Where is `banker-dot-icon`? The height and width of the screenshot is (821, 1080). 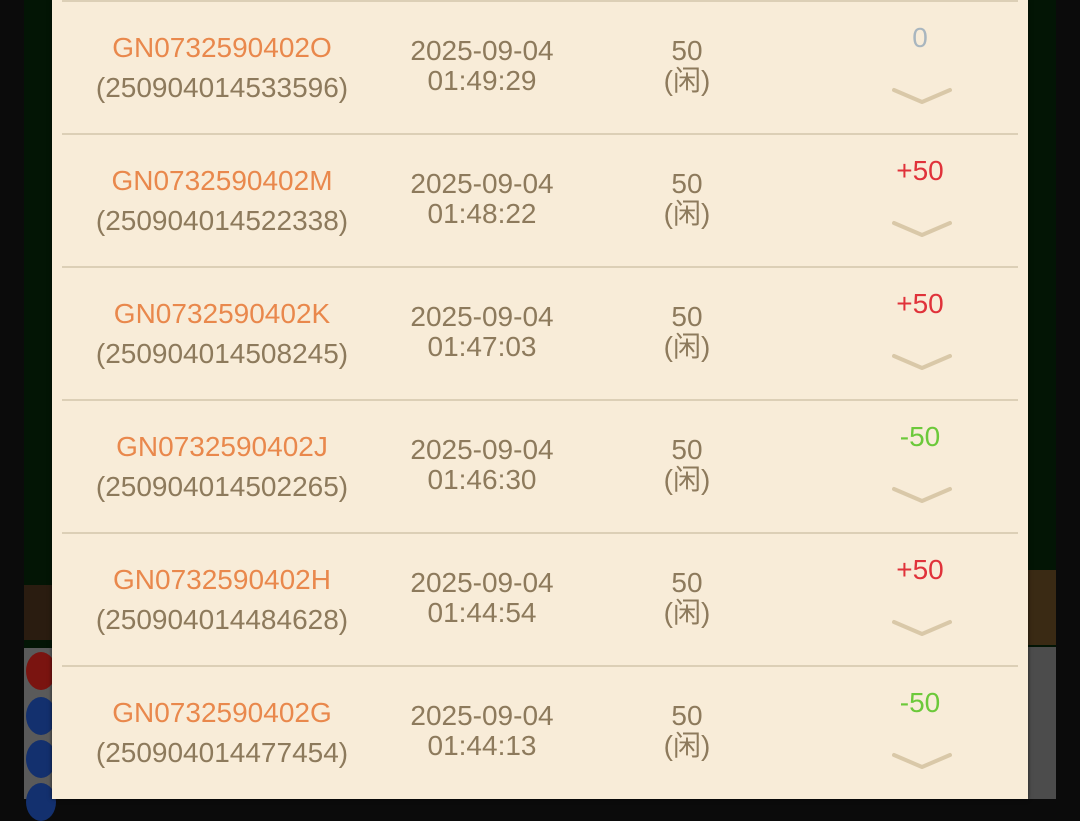
banker-dot-icon is located at coordinates (41, 671).